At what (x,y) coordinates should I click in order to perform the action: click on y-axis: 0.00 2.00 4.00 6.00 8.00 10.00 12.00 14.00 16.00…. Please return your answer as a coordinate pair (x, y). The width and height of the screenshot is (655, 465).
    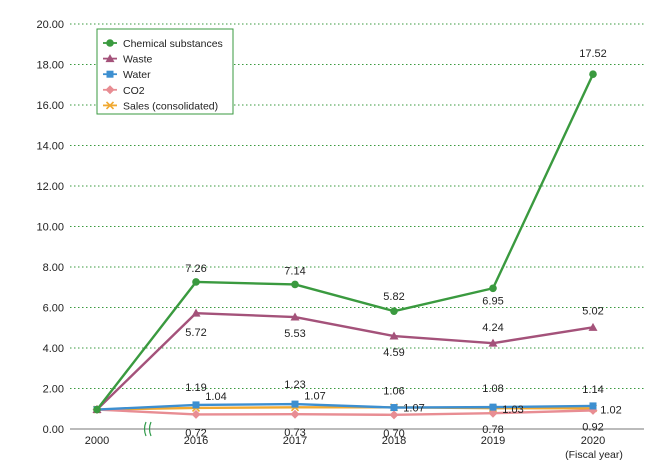
    Looking at the image, I should click on (50, 227).